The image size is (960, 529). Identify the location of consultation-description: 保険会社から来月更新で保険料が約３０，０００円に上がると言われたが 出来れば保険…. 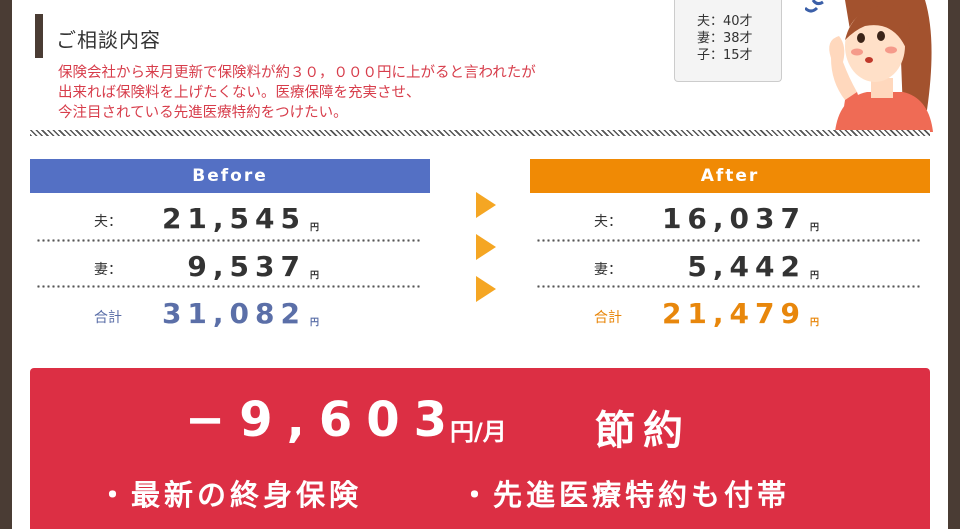
(358, 93).